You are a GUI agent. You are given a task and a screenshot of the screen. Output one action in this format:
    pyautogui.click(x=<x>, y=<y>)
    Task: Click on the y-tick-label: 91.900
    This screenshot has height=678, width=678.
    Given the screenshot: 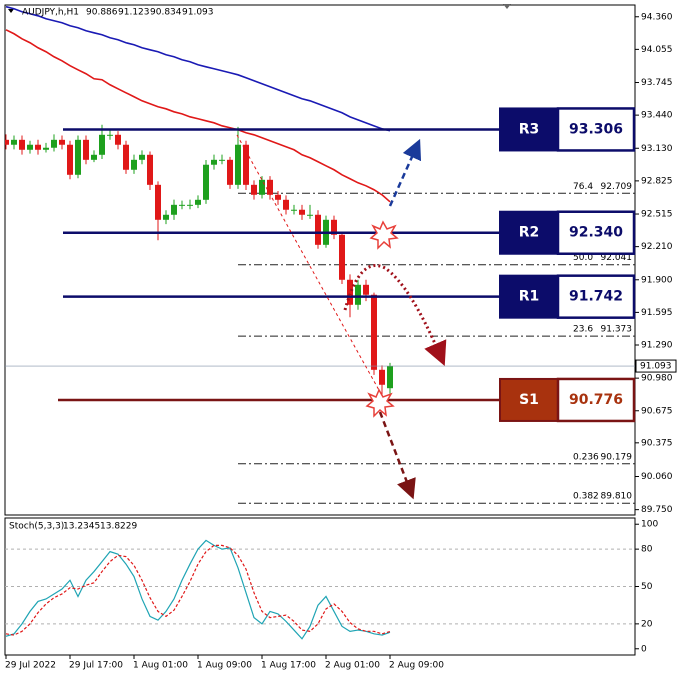 What is the action you would take?
    pyautogui.click(x=657, y=280)
    